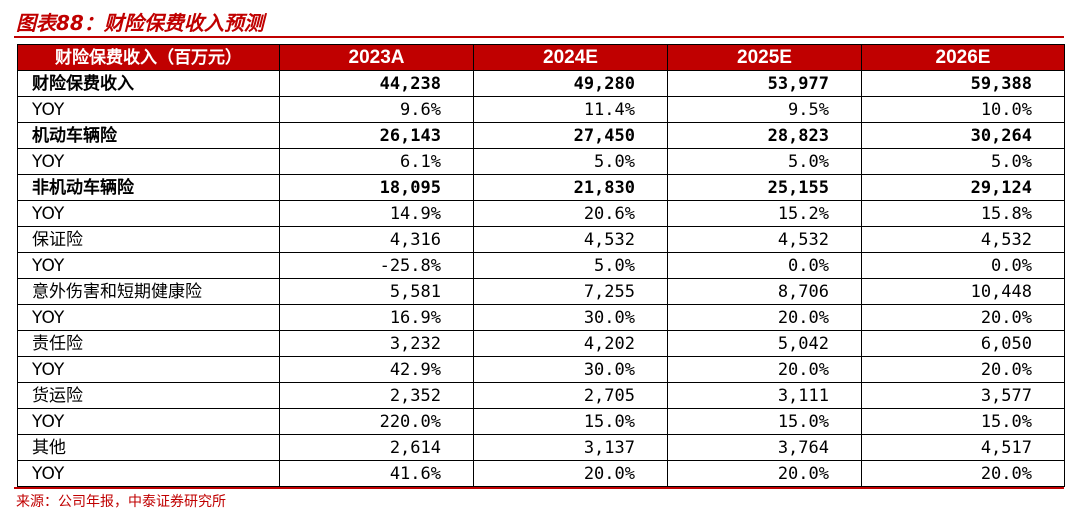 This screenshot has height=519, width=1080. Describe the element at coordinates (570, 395) in the screenshot. I see `value-cell: 2,705` at that location.